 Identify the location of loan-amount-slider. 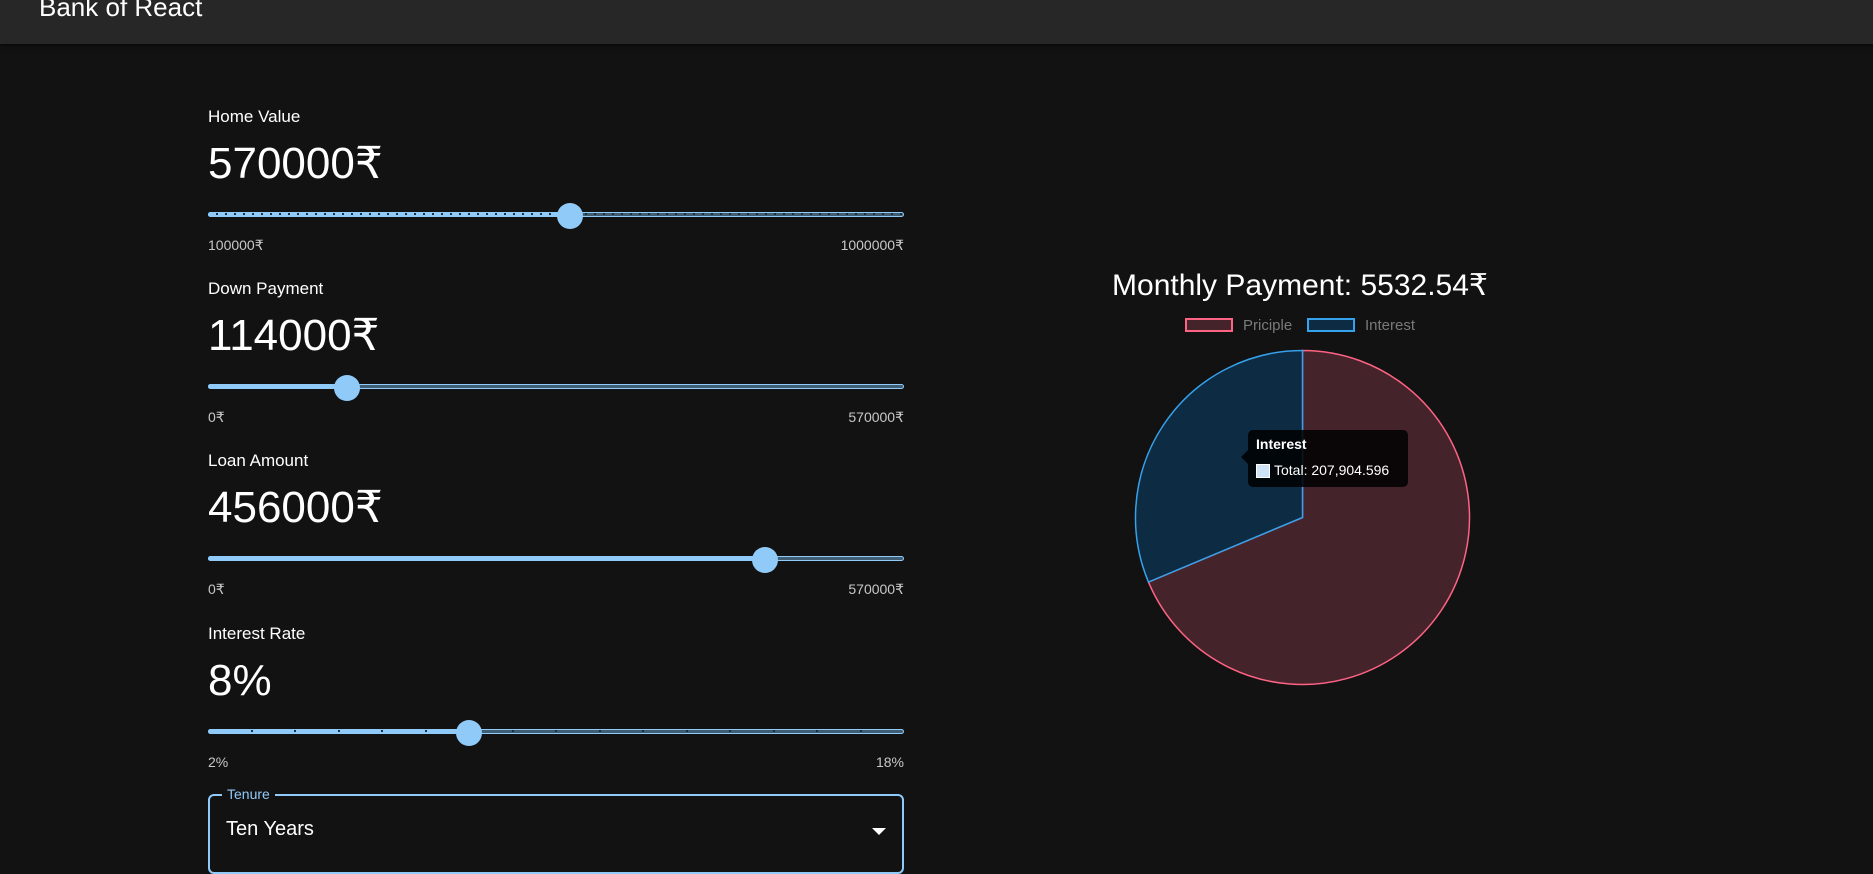
(556, 560).